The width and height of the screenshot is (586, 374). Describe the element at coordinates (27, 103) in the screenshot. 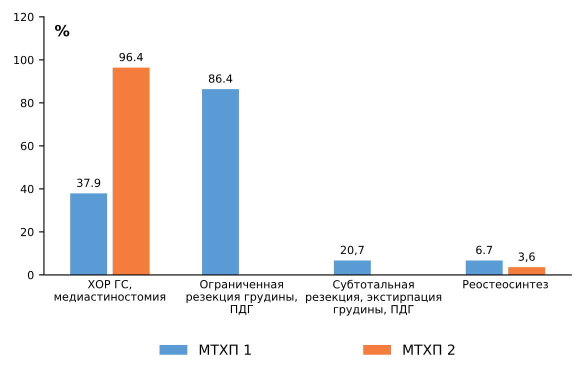

I see `y-tick-label: 80` at that location.